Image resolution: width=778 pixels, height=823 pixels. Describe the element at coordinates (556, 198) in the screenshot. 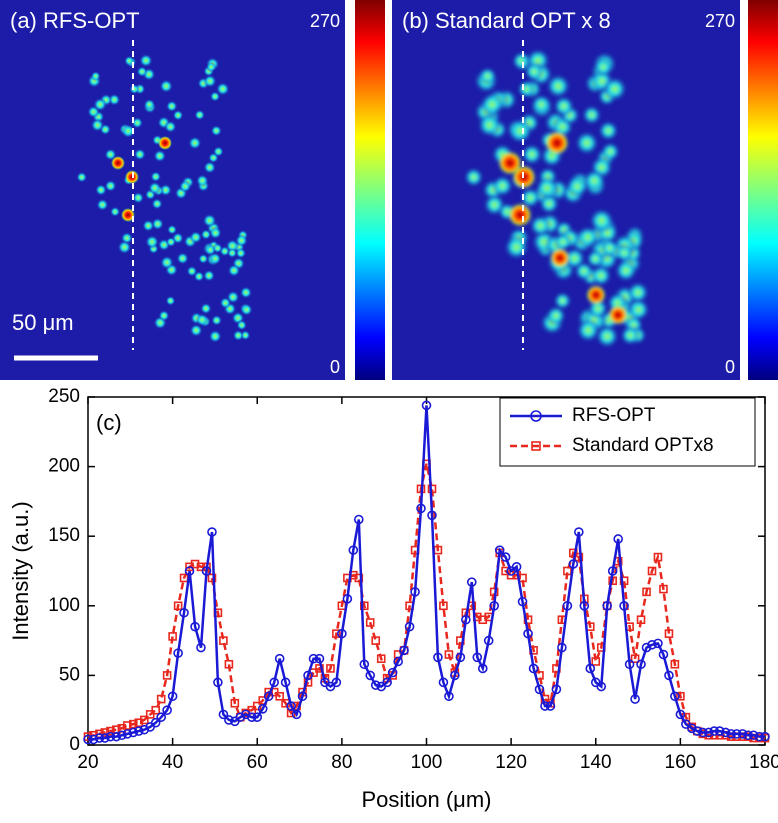

I see `image-b-spots` at that location.